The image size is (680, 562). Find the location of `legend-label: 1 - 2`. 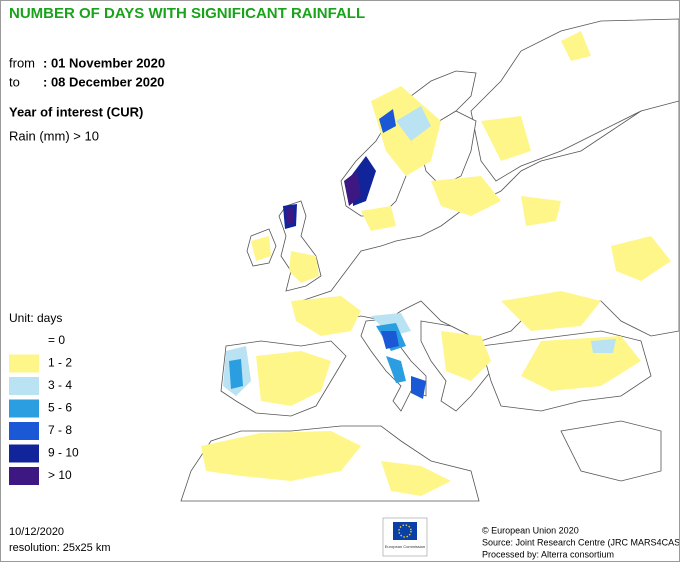

legend-label: 1 - 2 is located at coordinates (60, 363).